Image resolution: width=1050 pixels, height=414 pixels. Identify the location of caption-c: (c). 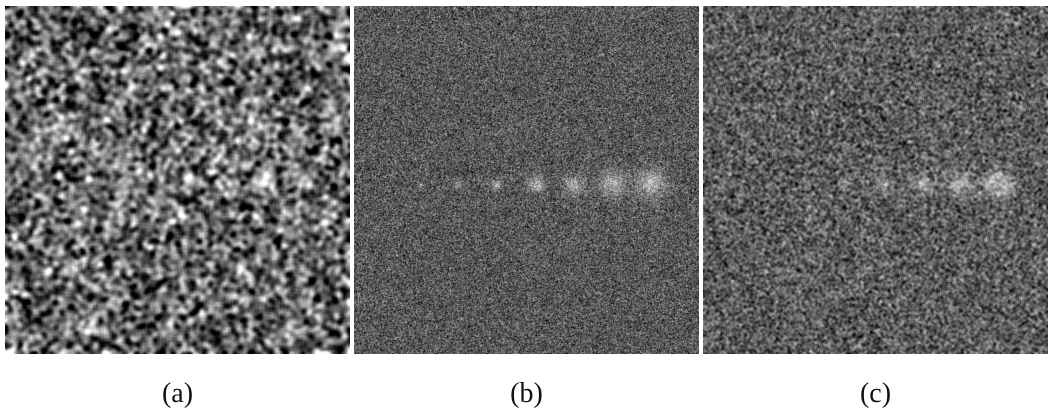
(875, 393).